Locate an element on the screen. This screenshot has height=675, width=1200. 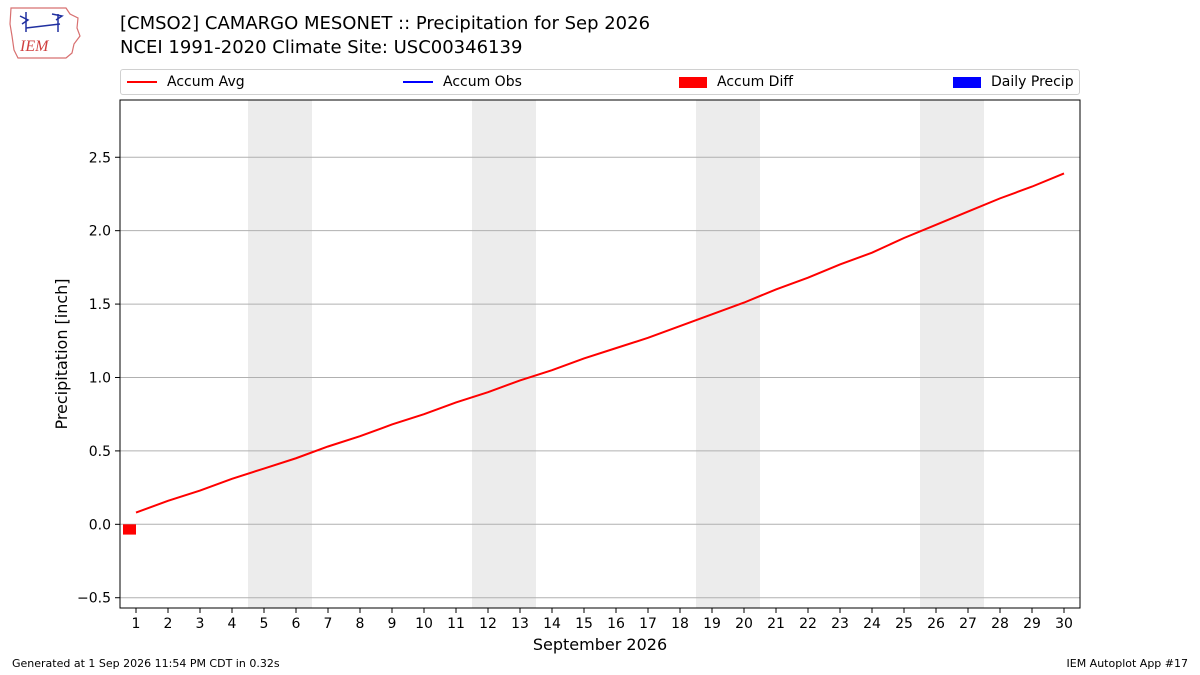
x-tick-label: 9 is located at coordinates (392, 624).